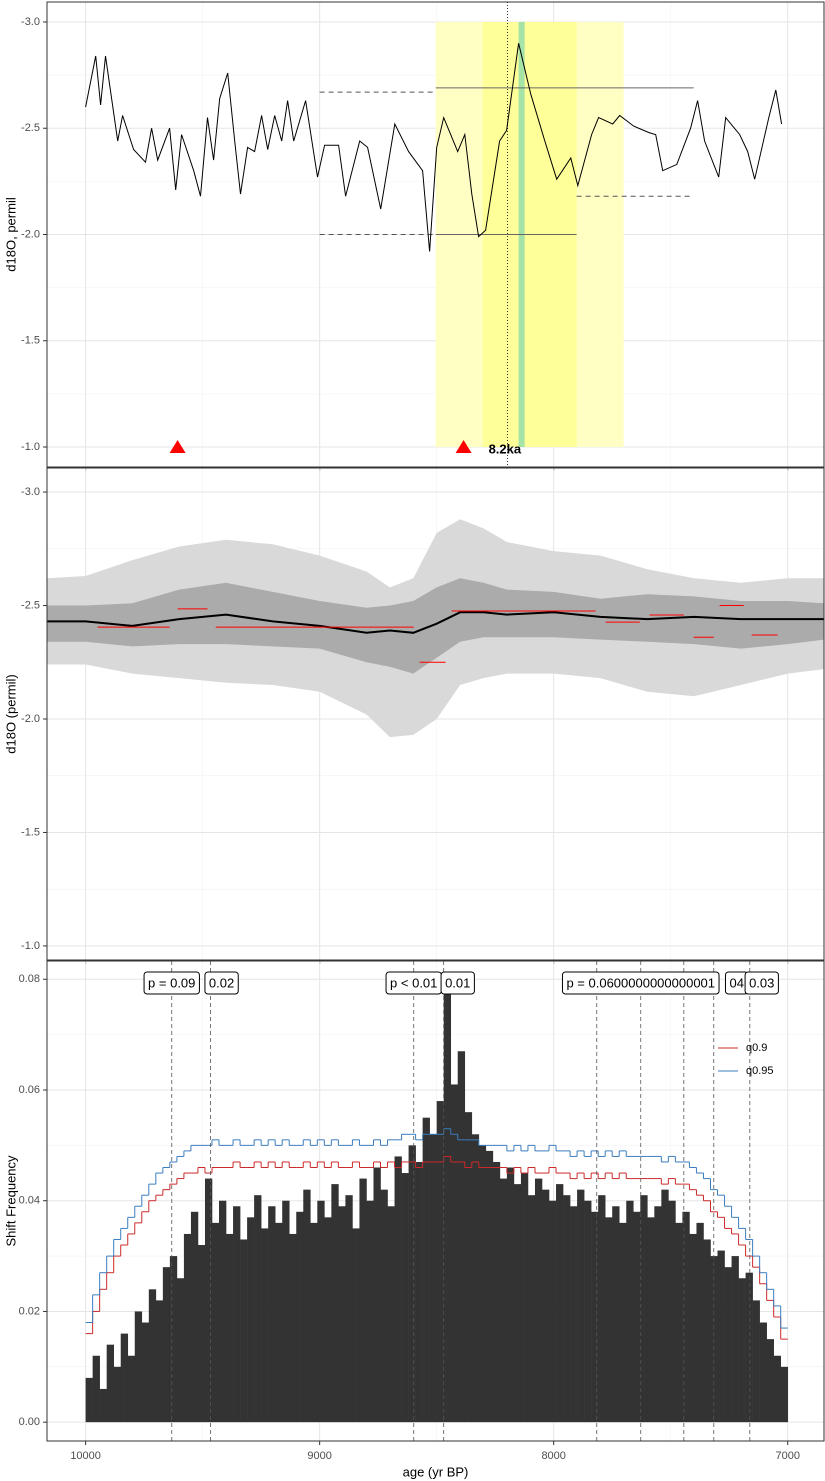 This screenshot has width=825, height=1481. I want to click on p-label: p = 0.09, so click(171, 982).